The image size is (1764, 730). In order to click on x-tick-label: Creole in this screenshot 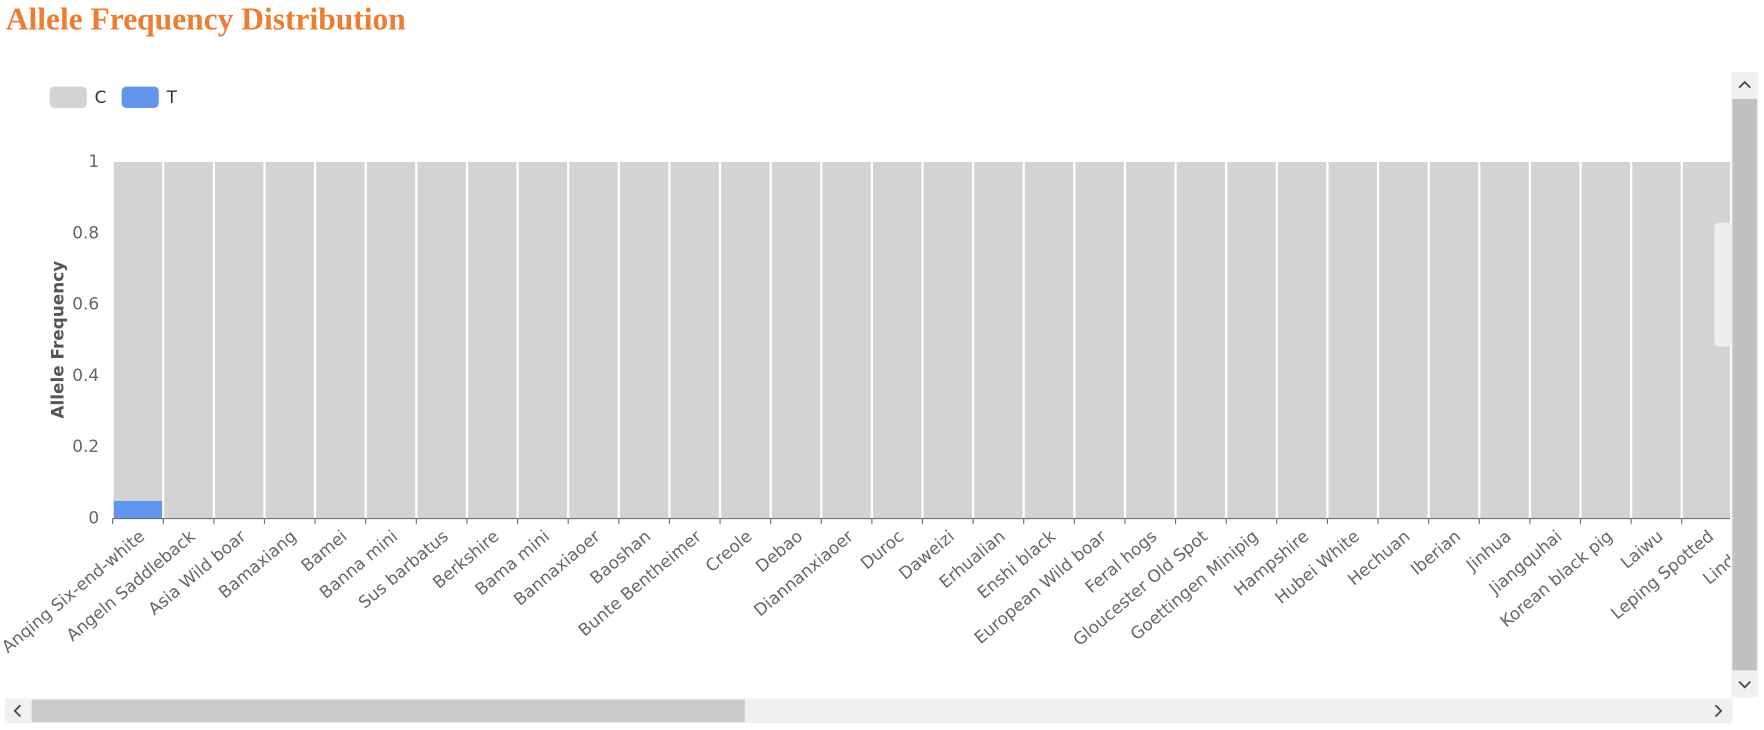, I will do `click(728, 551)`.